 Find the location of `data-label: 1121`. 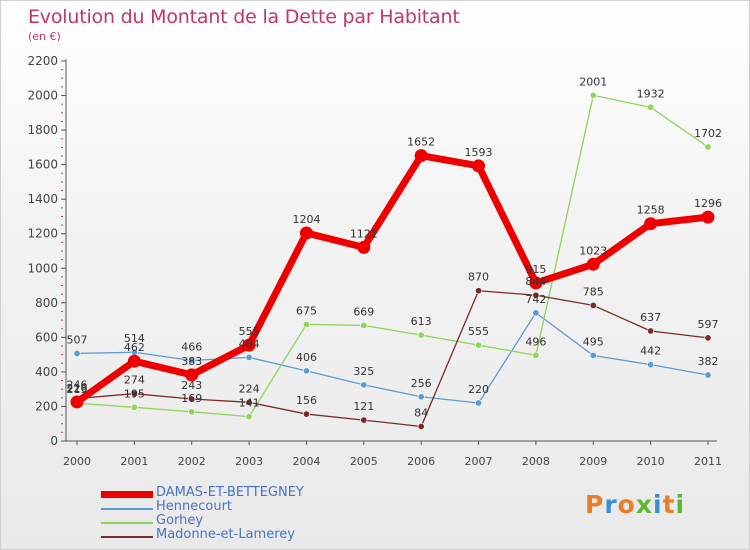

data-label: 1121 is located at coordinates (364, 233).